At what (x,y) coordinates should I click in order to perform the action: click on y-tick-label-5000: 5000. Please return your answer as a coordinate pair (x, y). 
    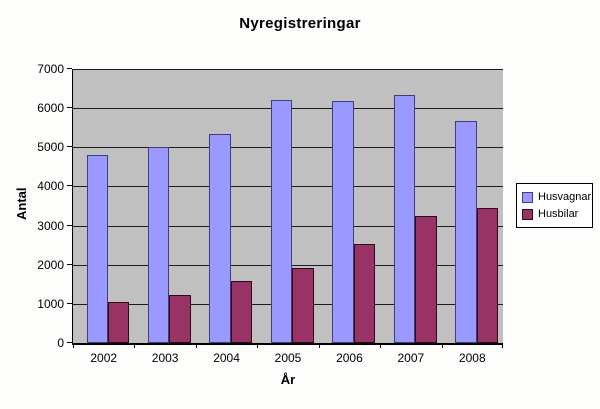
    Looking at the image, I should click on (50, 147).